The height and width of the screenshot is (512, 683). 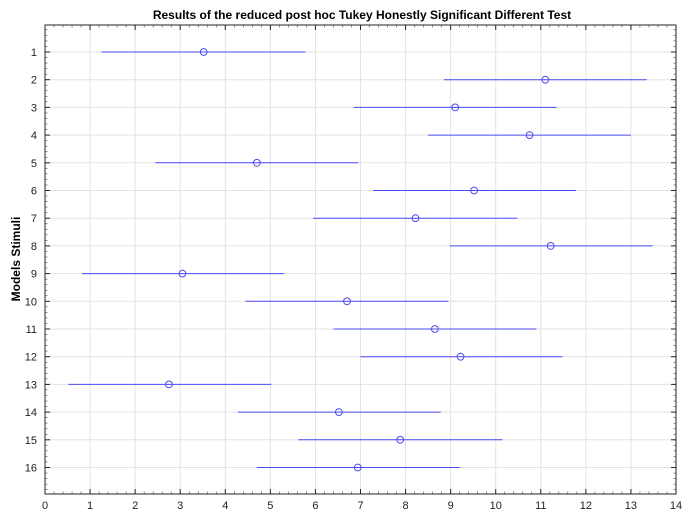 I want to click on y-tick-label: 16, so click(x=31, y=469).